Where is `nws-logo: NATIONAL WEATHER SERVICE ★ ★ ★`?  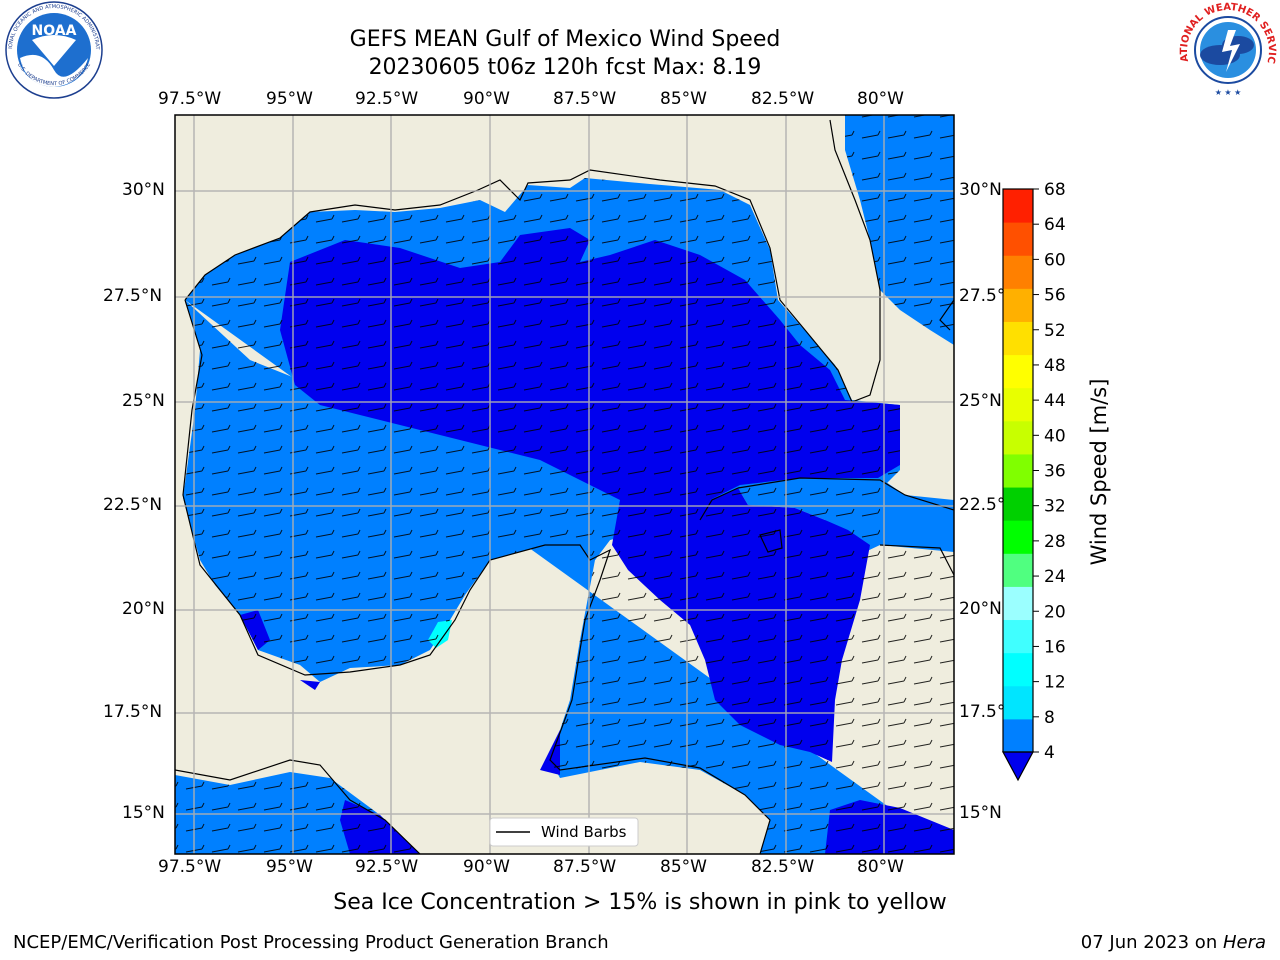
nws-logo: NATIONAL WEATHER SERVICE ★ ★ ★ is located at coordinates (1226, 48).